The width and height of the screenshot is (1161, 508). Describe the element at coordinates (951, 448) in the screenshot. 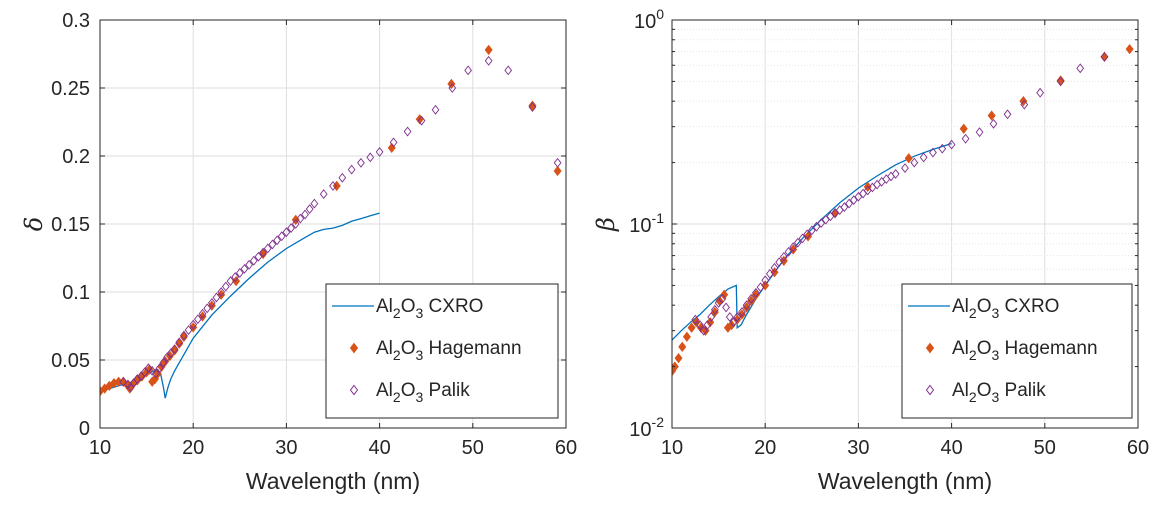

I see `x-tick-label: 40` at that location.